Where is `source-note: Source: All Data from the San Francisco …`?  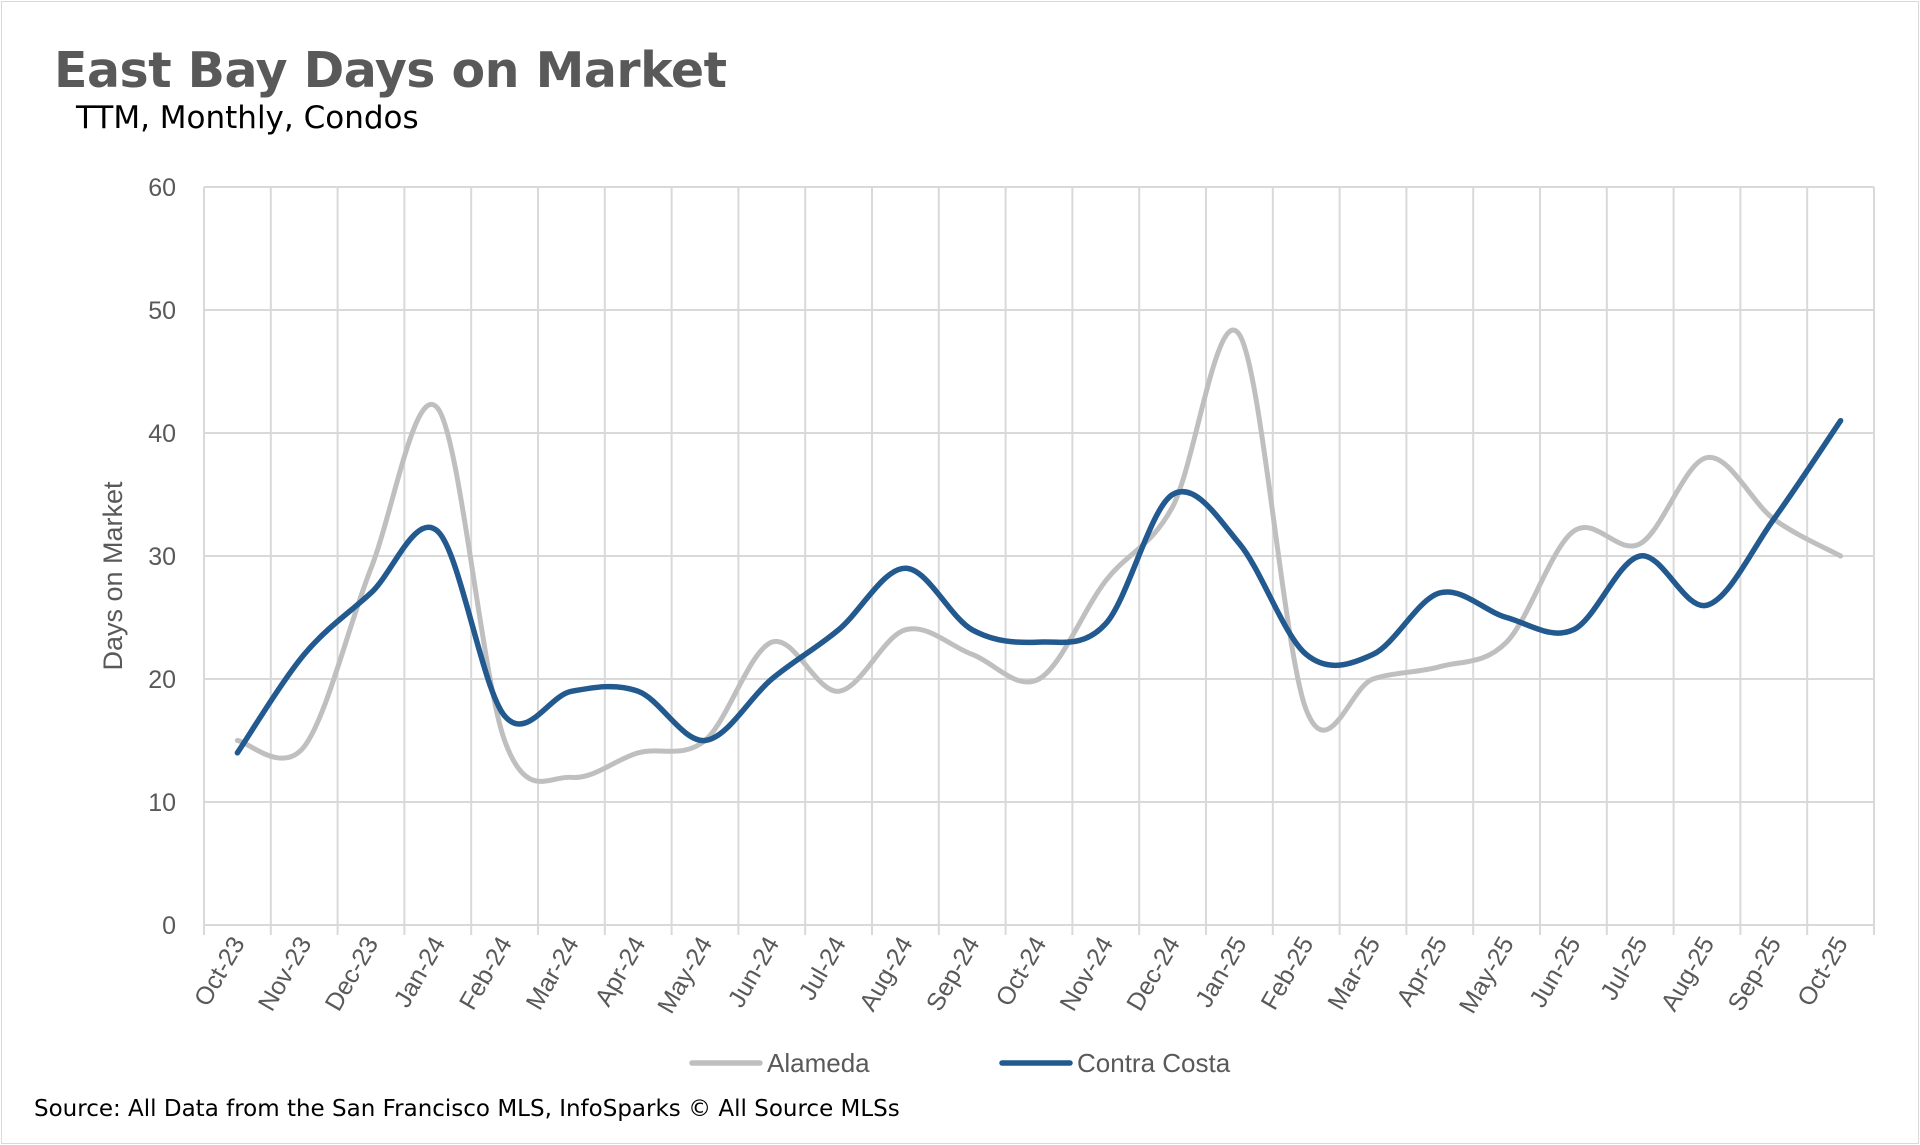 source-note: Source: All Data from the San Francisco … is located at coordinates (467, 1109).